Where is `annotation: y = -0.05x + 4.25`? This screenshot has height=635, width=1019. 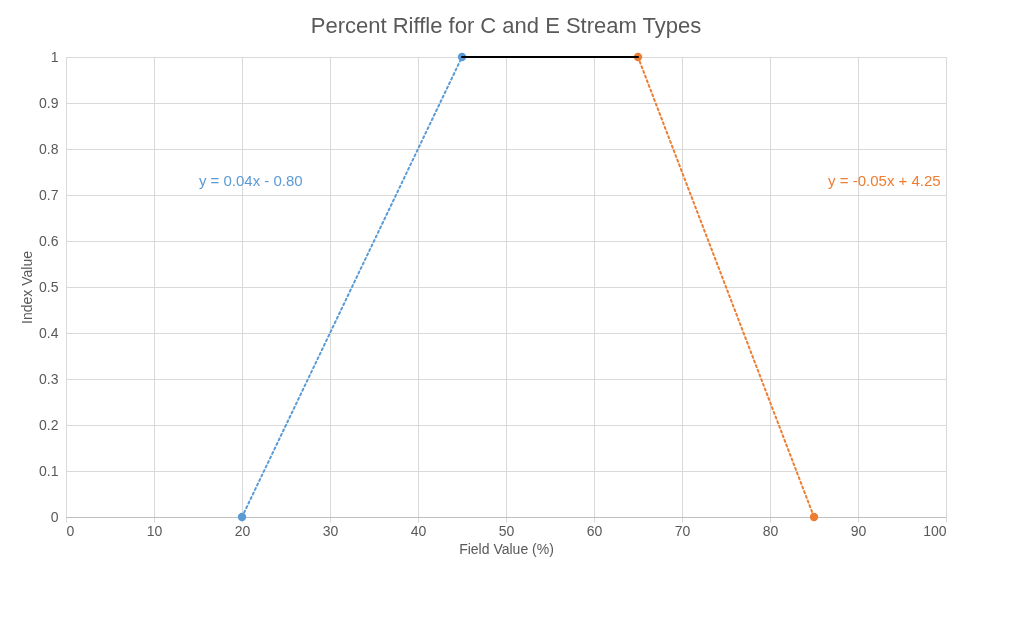
annotation: y = -0.05x + 4.25 is located at coordinates (884, 181).